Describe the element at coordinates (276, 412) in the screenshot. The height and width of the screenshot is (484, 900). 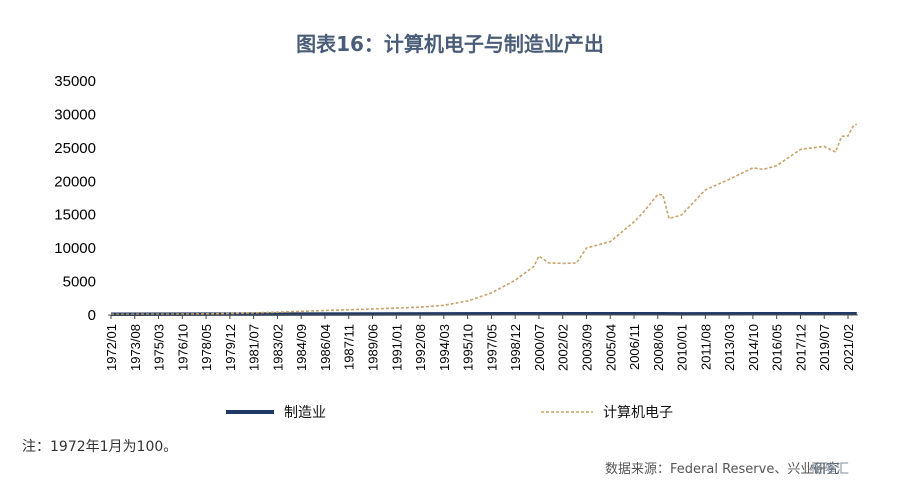
I see `legend-item-manufacturing: 制造业` at that location.